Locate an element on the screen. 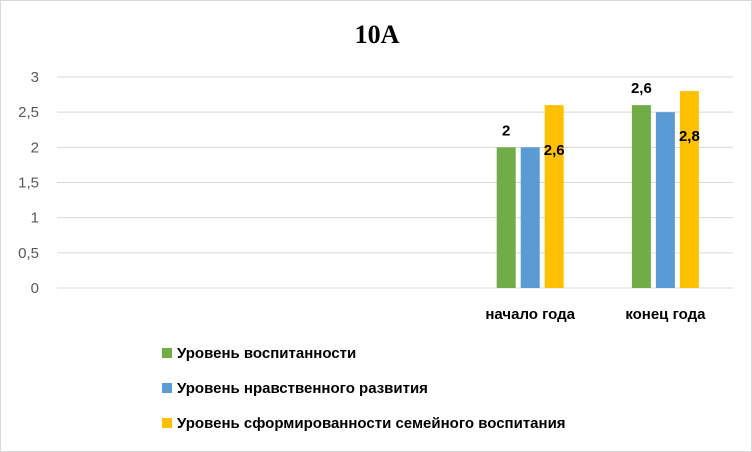 The width and height of the screenshot is (752, 452). legend-label: Уровень нравственного развития is located at coordinates (302, 388).